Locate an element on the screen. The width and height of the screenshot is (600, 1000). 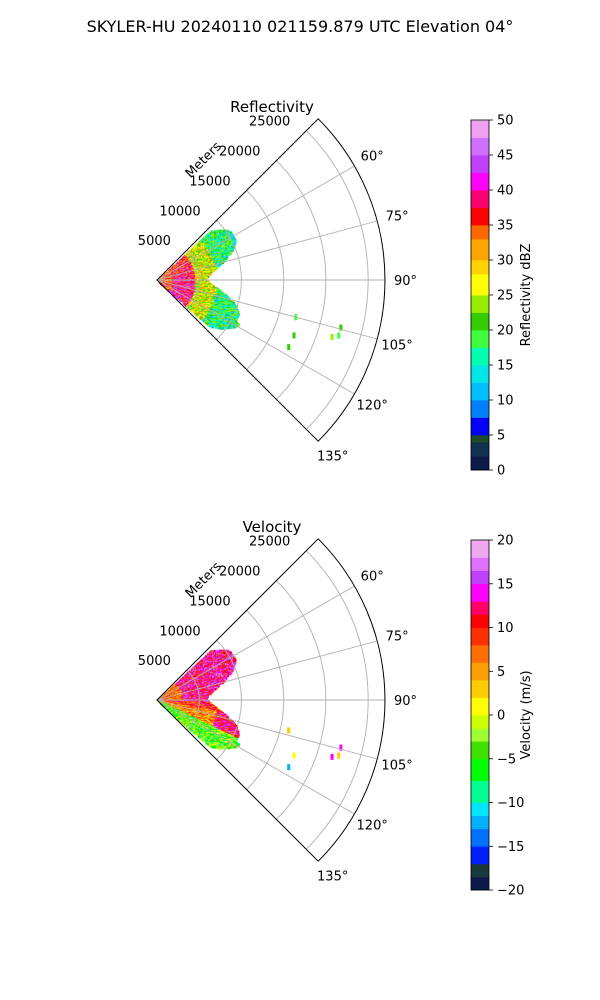
colorbar-label: Reflectivity dBZ is located at coordinates (526, 295).